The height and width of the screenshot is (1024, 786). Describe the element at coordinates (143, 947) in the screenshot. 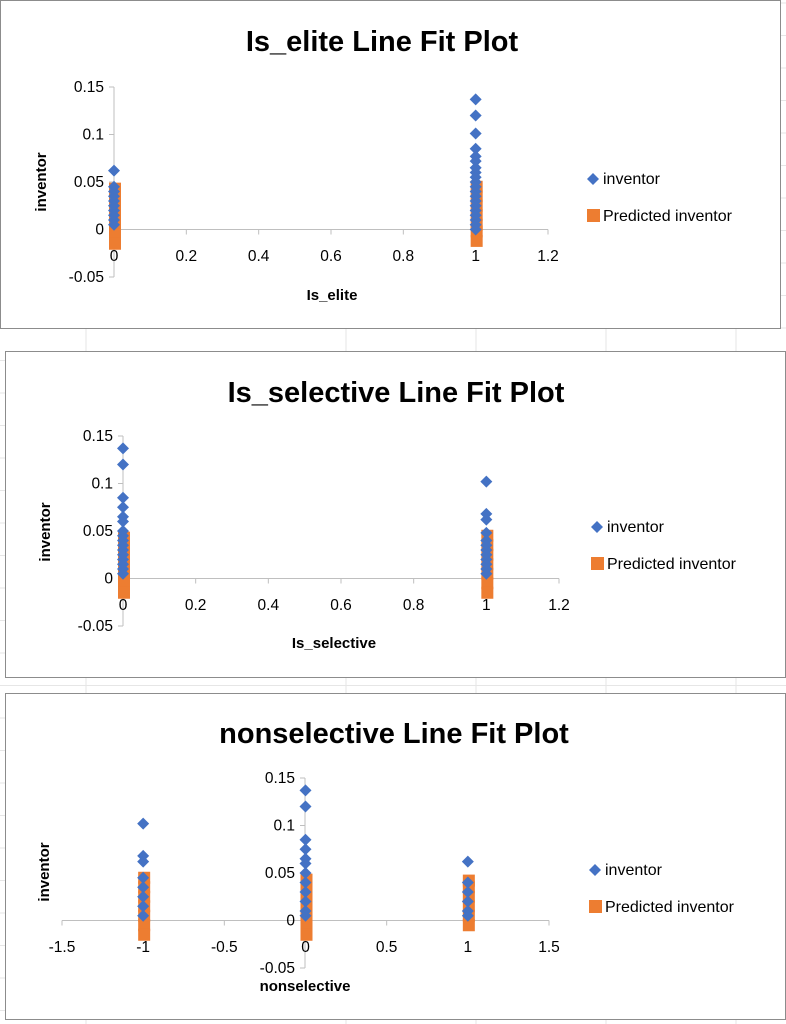

I see `x-tick-label: -1` at that location.